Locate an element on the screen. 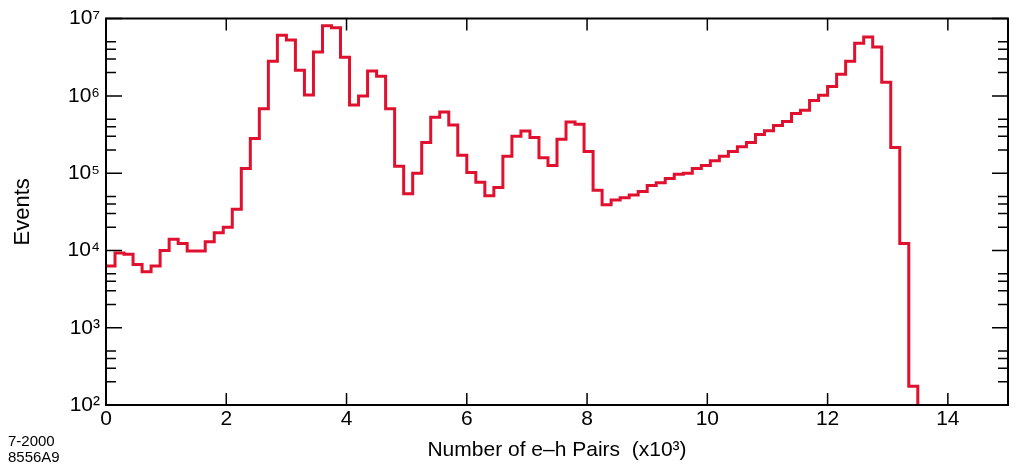  y-tick-label: 10⁵ is located at coordinates (83, 171).